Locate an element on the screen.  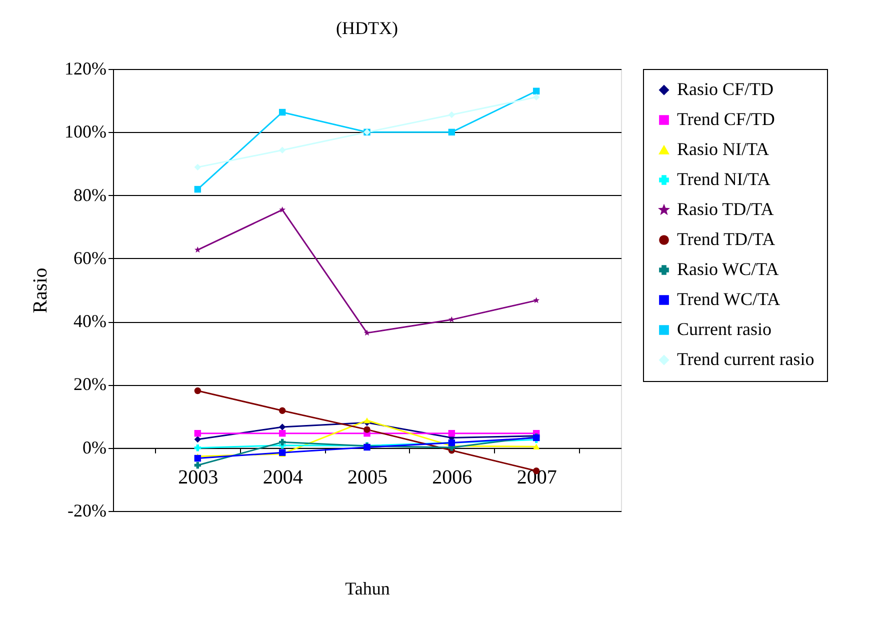
x-tick-label: 2005 is located at coordinates (368, 477).